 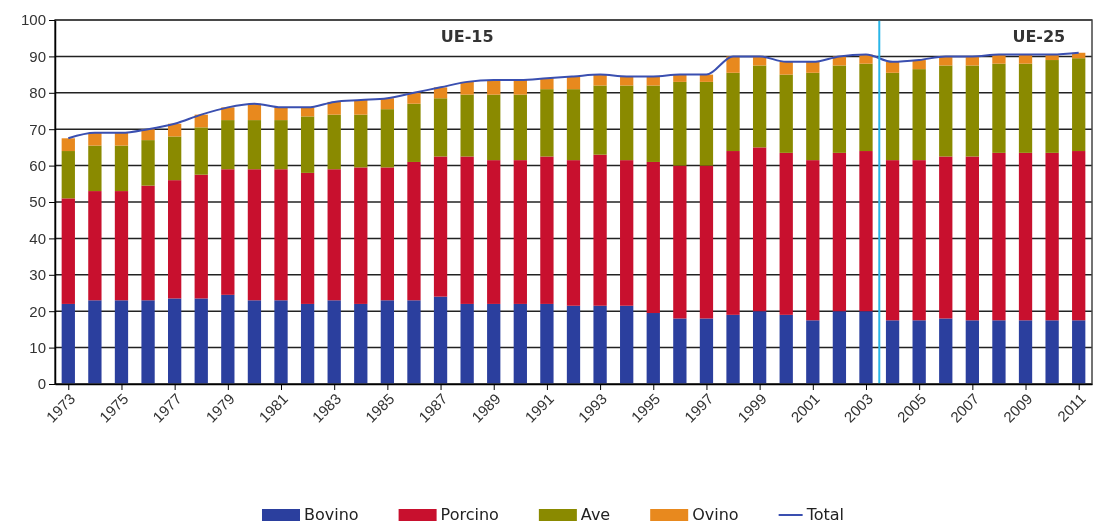 I want to click on legend-label: Ave, so click(x=595, y=514).